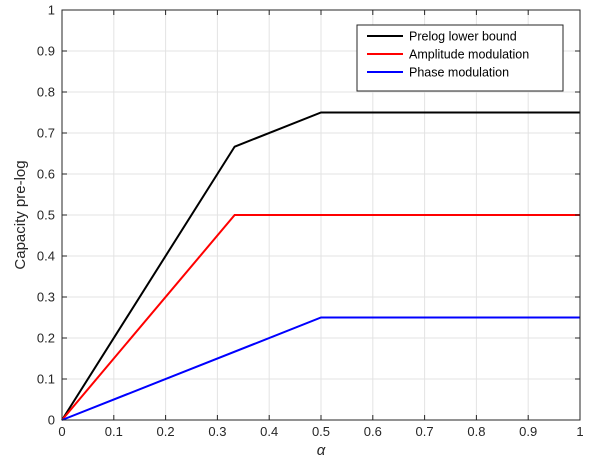 The image size is (595, 463). Describe the element at coordinates (46, 256) in the screenshot. I see `y-tick-label: 0.4` at that location.